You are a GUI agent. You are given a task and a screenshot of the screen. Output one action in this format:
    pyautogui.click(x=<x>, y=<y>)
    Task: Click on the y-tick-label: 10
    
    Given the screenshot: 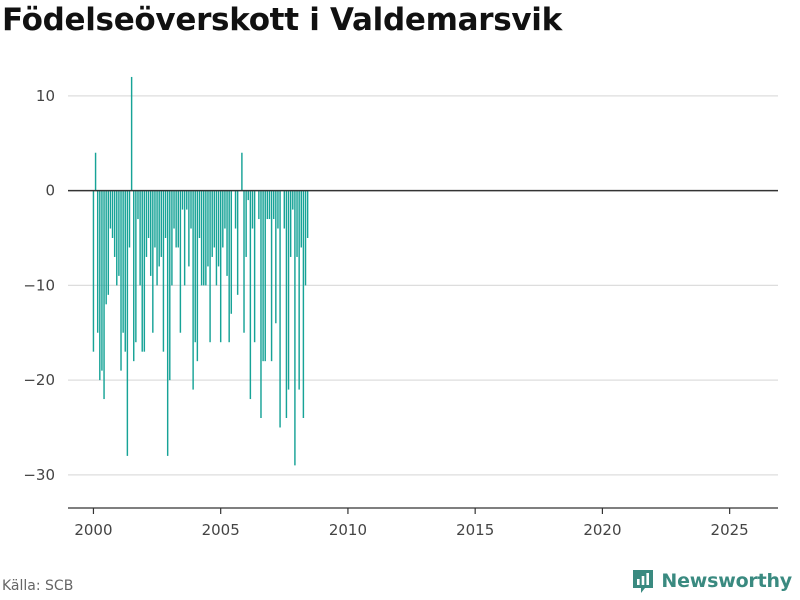 What is the action you would take?
    pyautogui.click(x=45, y=96)
    